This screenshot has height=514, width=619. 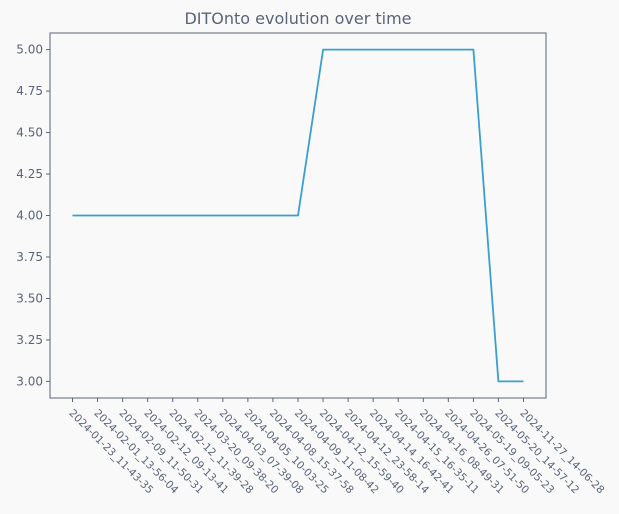 What do you see at coordinates (29, 257) in the screenshot?
I see `y-tick-label: 3.75` at bounding box center [29, 257].